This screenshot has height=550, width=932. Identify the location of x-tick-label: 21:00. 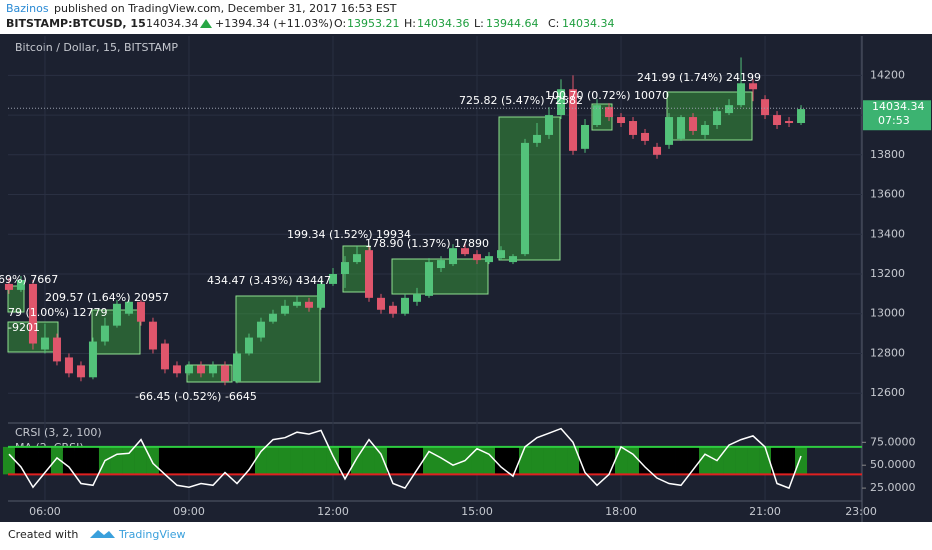
(765, 511).